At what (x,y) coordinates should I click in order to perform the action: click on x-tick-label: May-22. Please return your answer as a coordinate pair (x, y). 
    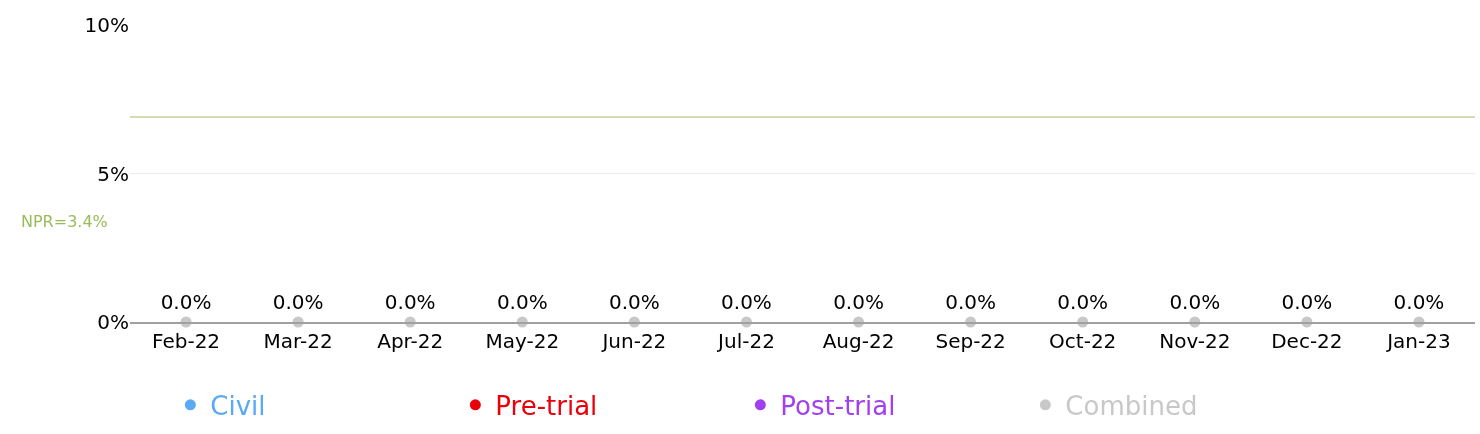
    Looking at the image, I should click on (522, 341).